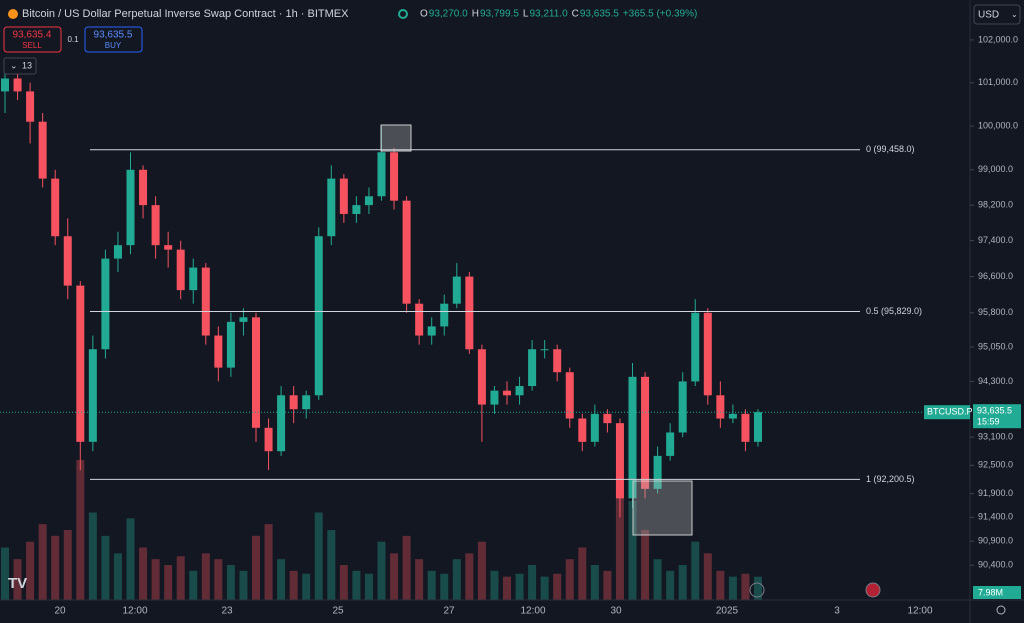  What do you see at coordinates (548, 14) in the screenshot?
I see `ohlc-value: 93,211.0` at bounding box center [548, 14].